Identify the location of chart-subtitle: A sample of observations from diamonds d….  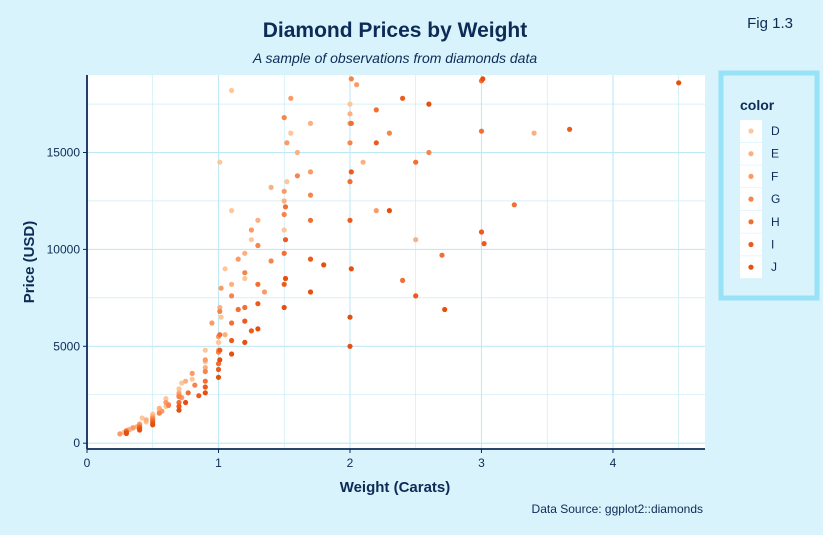
(395, 58).